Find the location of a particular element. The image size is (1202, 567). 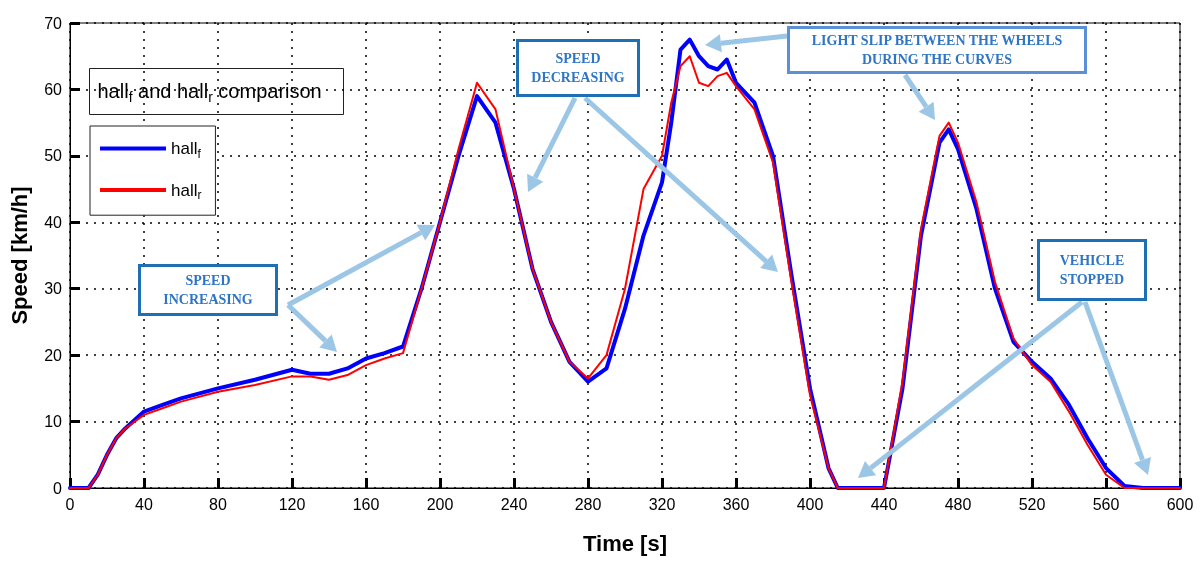

y-axis-title: Speed [km/h] is located at coordinates (19, 255).